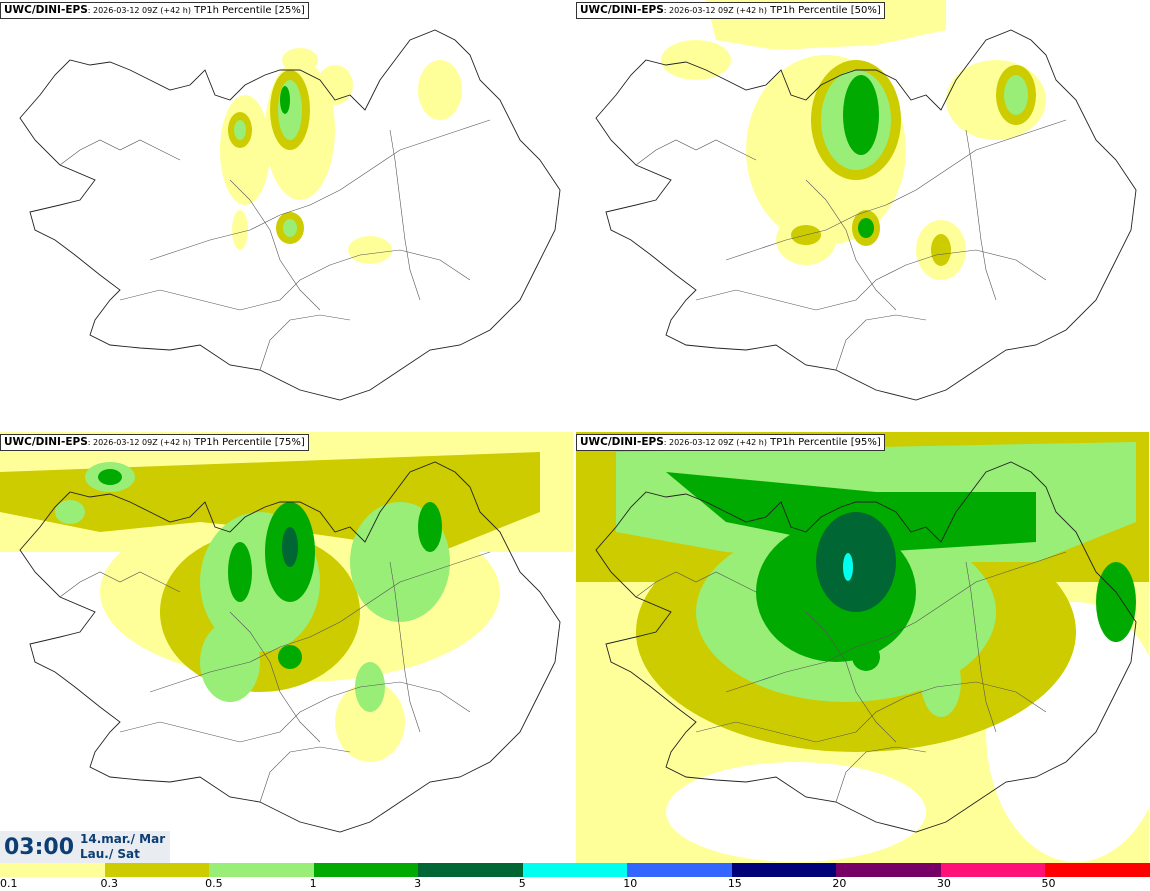  Describe the element at coordinates (630, 883) in the screenshot. I see `colorbar-label: 10` at that location.